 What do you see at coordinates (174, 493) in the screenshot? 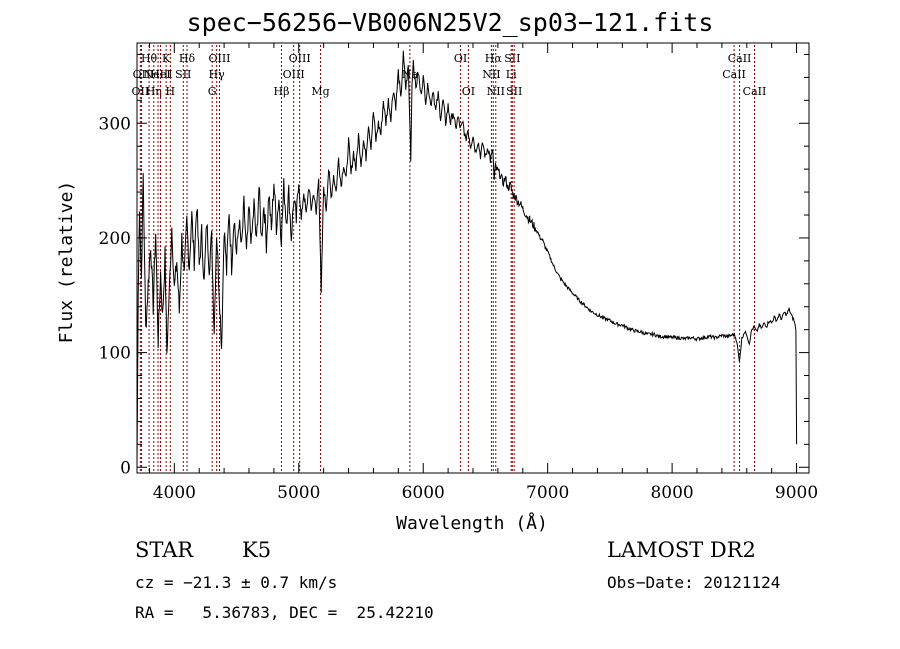
I see `x-tick-label: 4000` at bounding box center [174, 493].